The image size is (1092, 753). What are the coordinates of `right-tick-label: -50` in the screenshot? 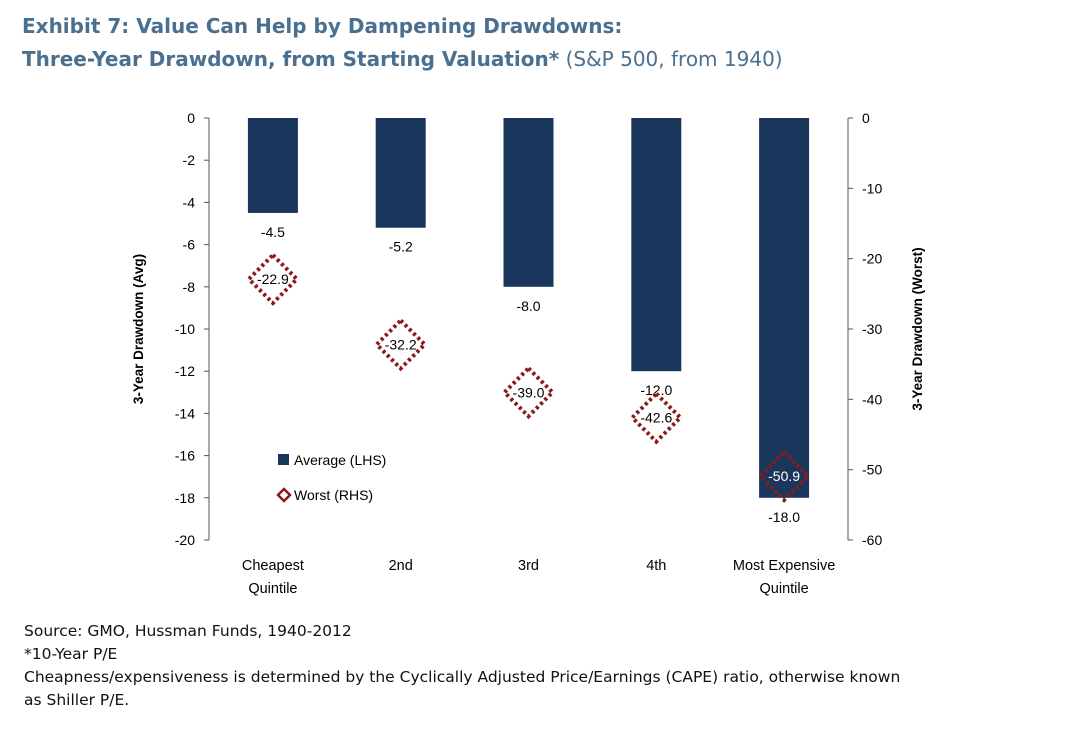 It's located at (872, 470).